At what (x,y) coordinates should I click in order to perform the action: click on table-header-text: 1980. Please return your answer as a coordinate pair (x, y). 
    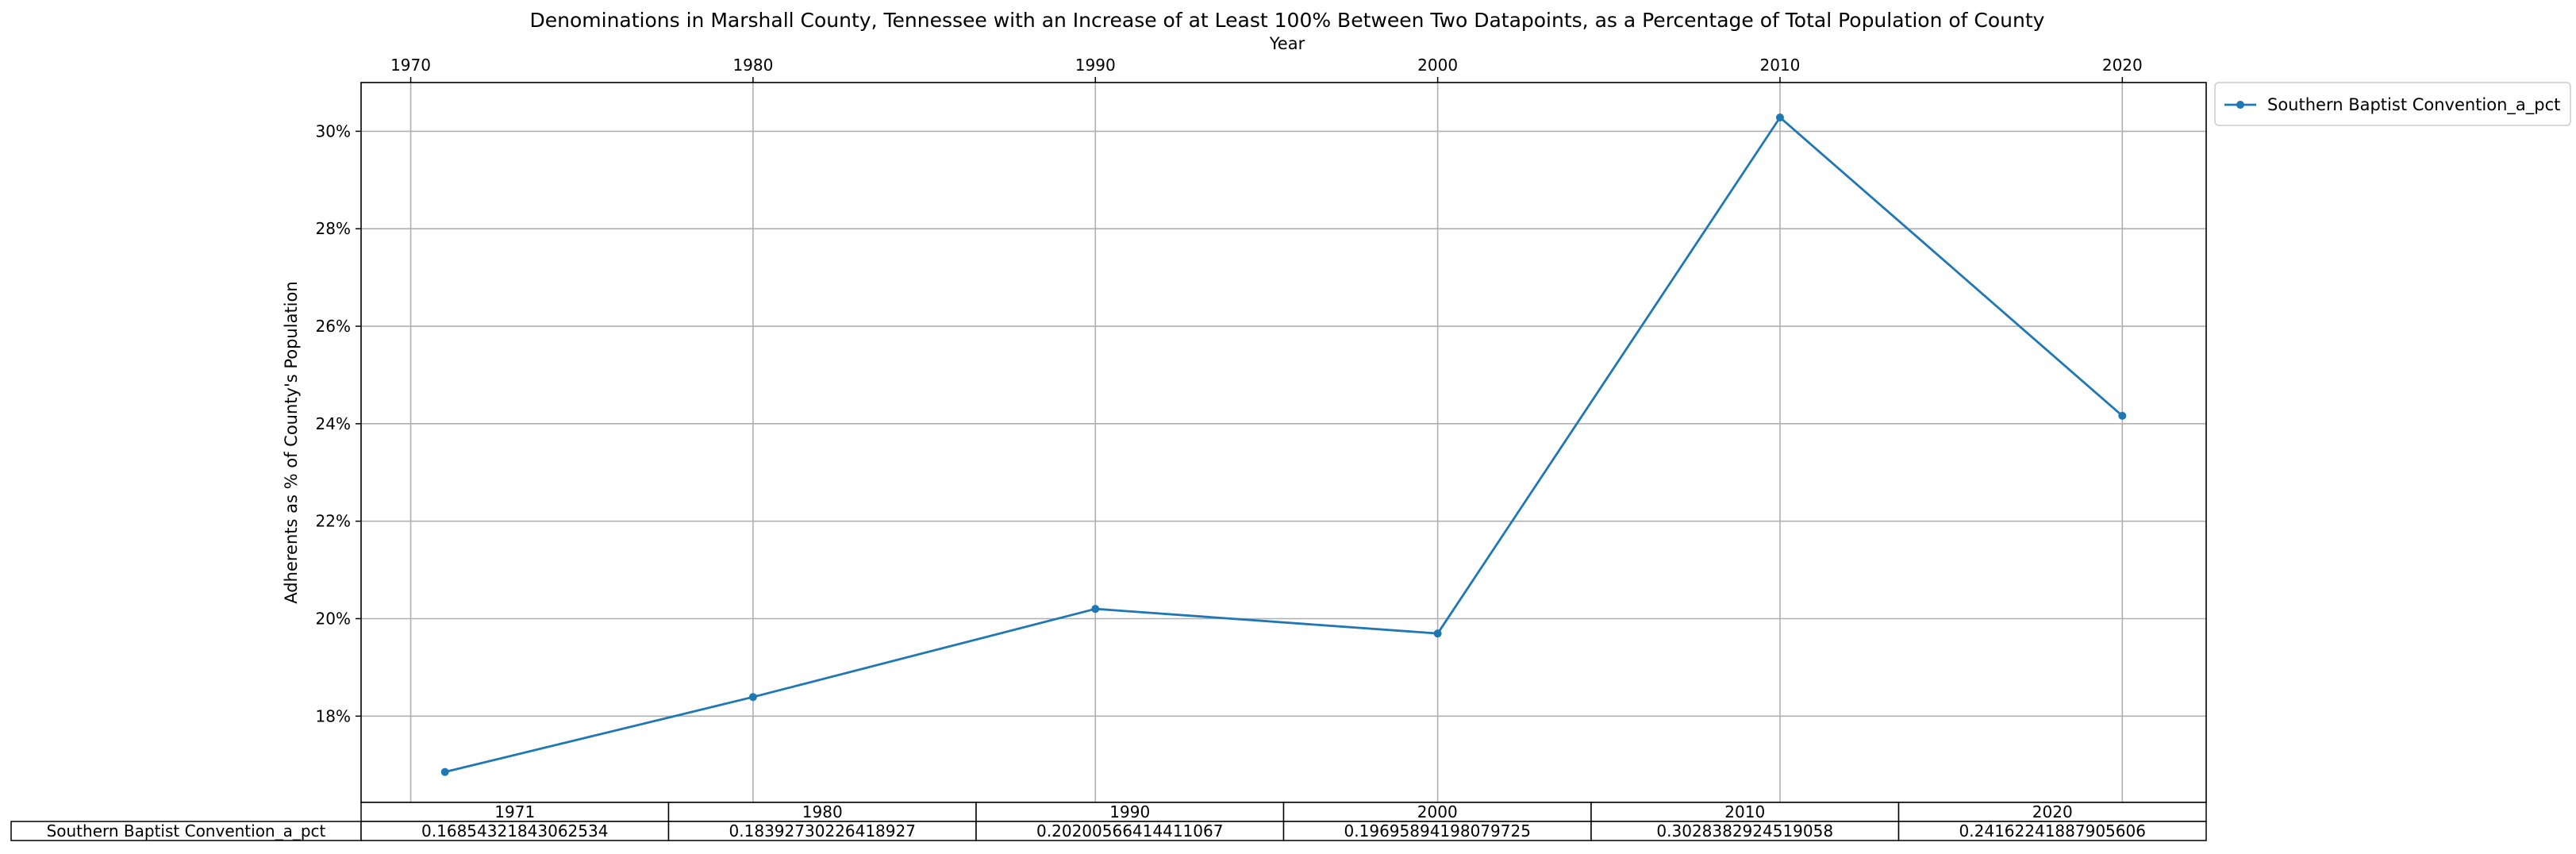
    Looking at the image, I should click on (823, 811).